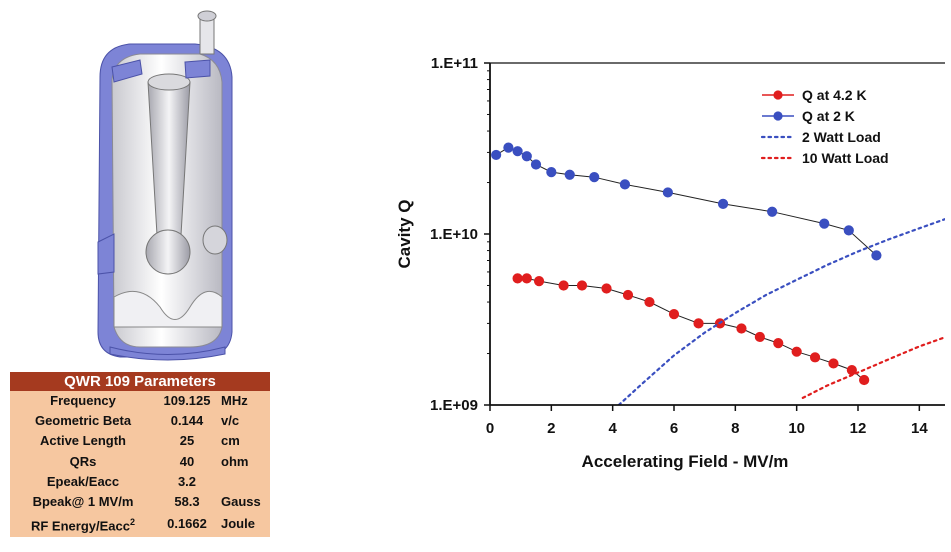 The image size is (951, 552). I want to click on table-row: Geometric Beta 0.144 v/c, so click(140, 421).